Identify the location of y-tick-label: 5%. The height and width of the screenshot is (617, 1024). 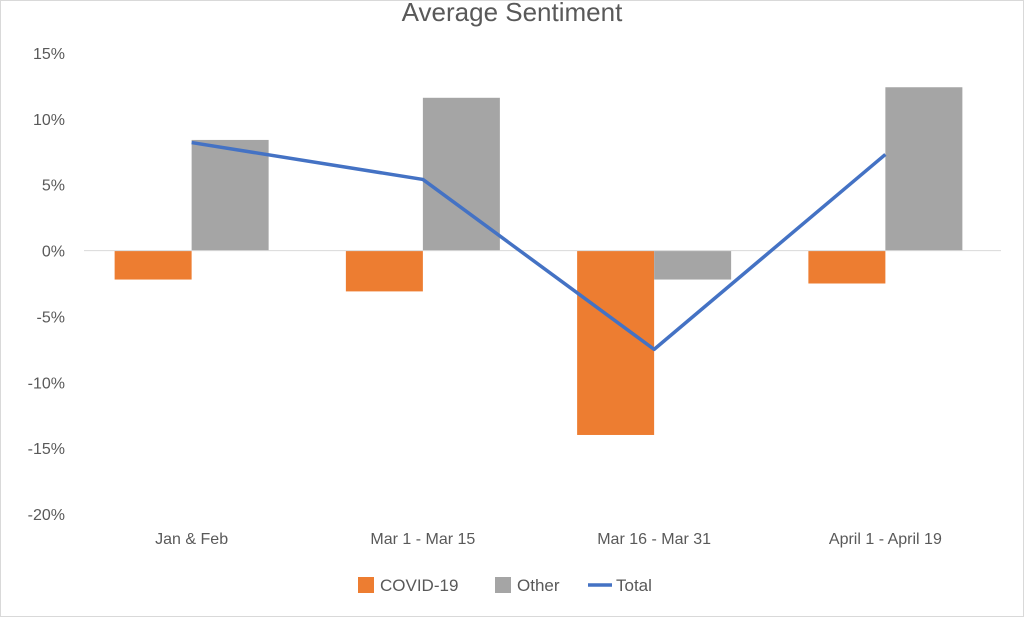
(53, 186).